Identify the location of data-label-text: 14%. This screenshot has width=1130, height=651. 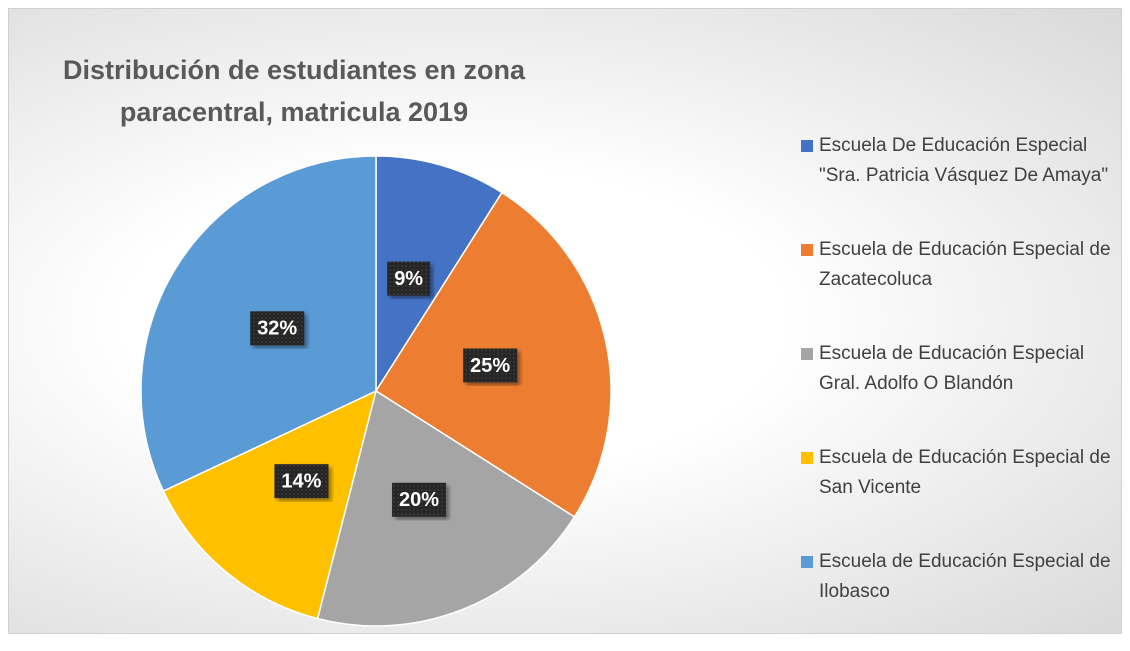
(301, 481).